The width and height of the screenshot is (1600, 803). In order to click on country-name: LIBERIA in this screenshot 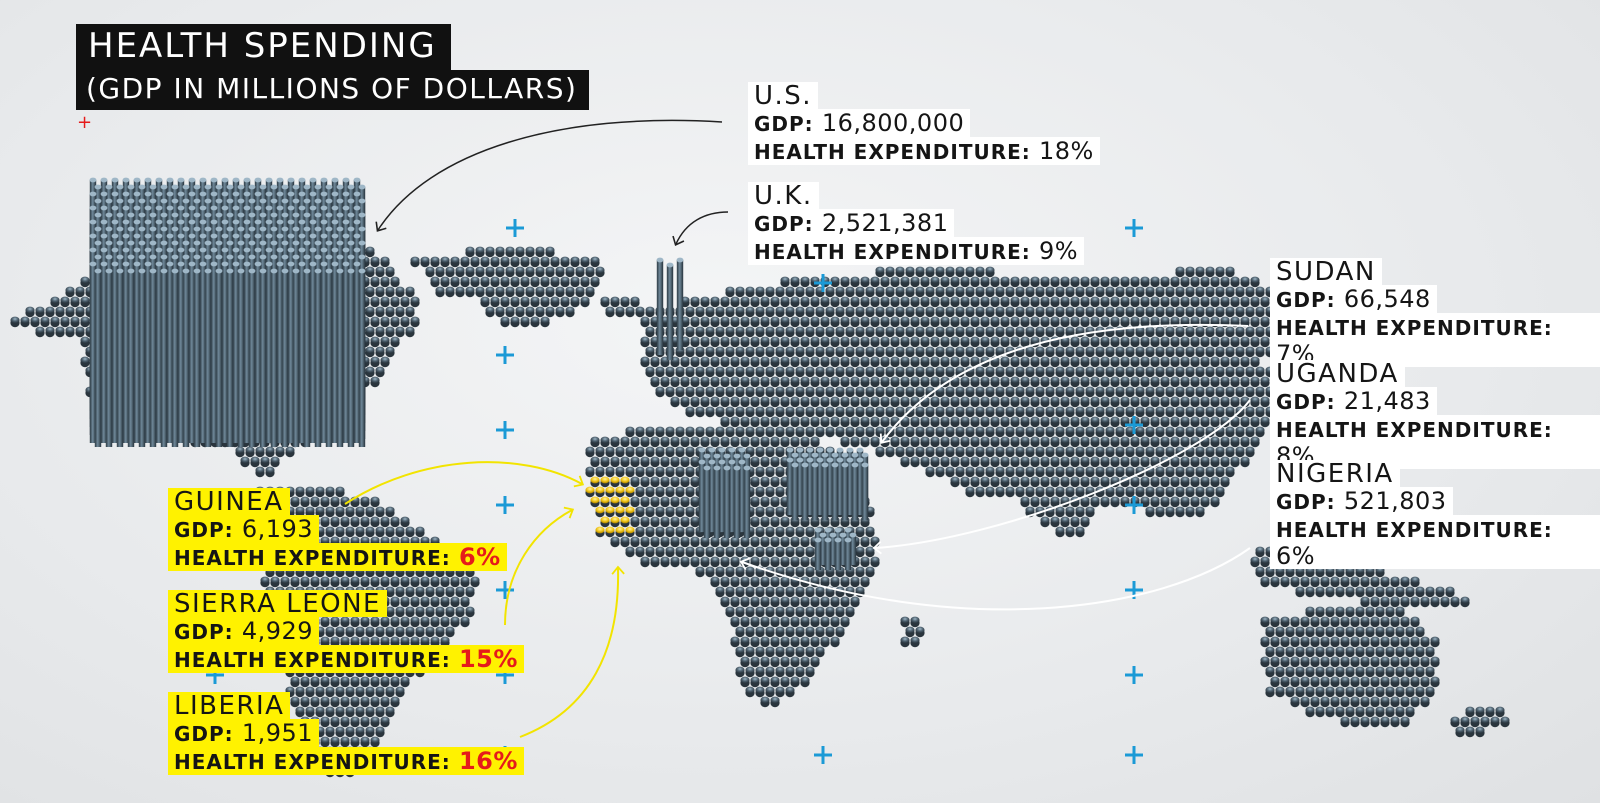, I will do `click(229, 705)`.